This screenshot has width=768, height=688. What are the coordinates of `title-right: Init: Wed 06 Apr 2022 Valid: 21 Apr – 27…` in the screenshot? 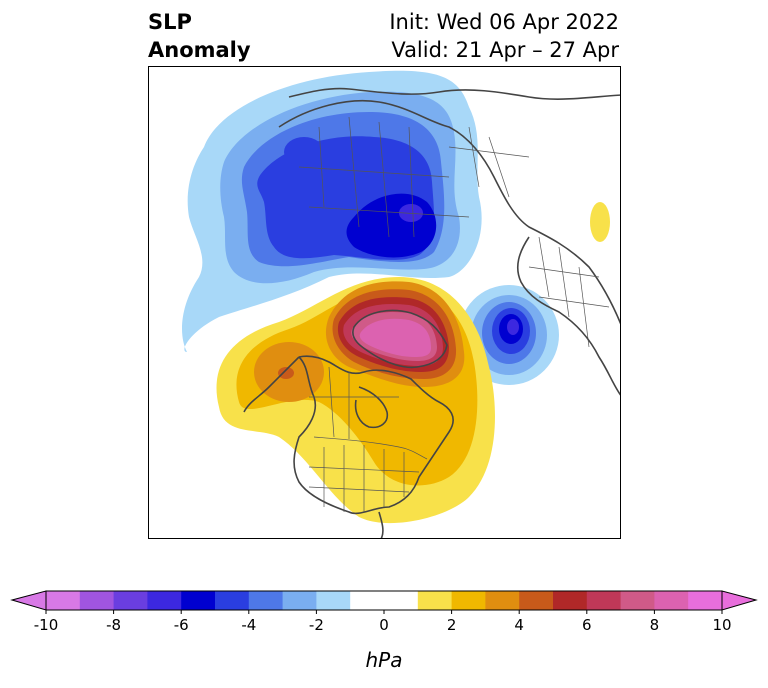 It's located at (504, 36).